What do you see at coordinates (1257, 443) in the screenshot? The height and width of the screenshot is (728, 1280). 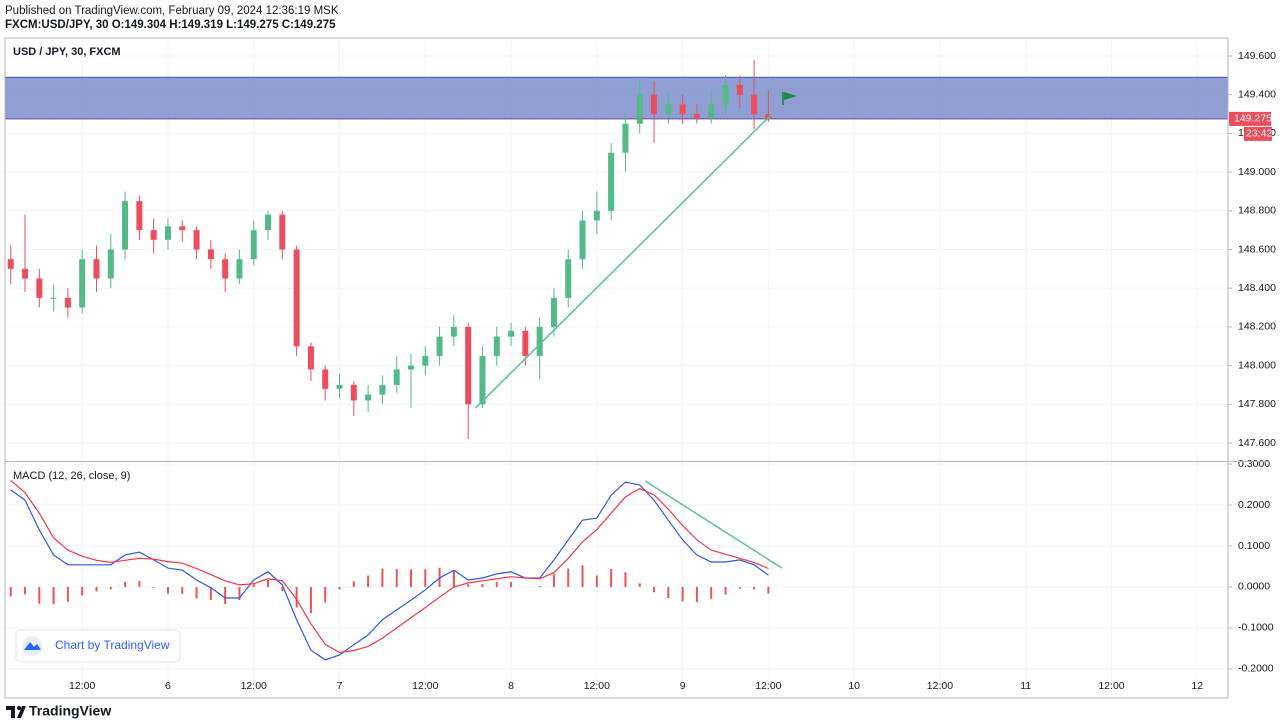 I see `y-tick-label: 147.600` at bounding box center [1257, 443].